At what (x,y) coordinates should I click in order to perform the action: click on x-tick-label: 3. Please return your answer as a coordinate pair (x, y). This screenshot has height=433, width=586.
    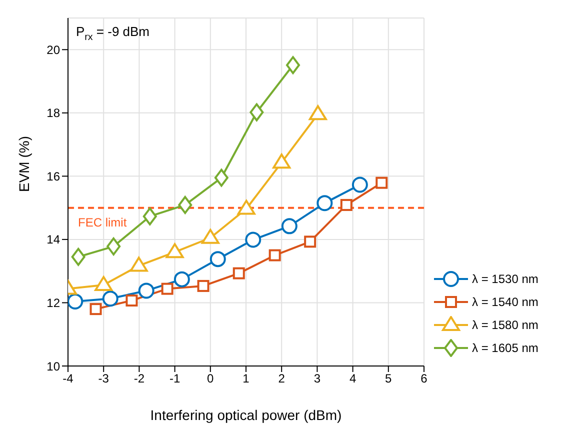
    Looking at the image, I should click on (317, 379).